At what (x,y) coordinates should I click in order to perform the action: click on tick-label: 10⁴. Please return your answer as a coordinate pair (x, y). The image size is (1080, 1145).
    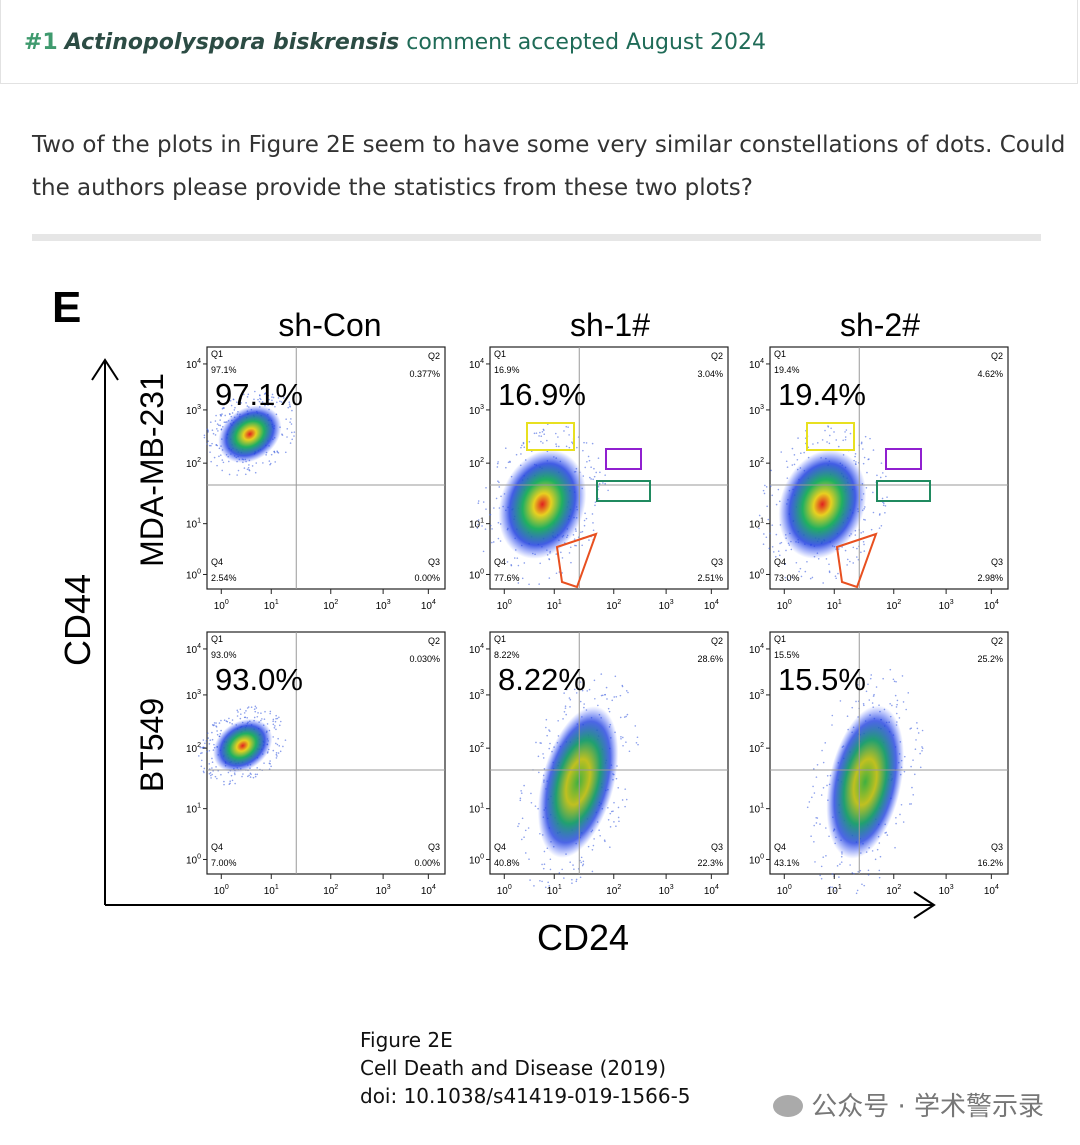
    Looking at the image, I should click on (991, 890).